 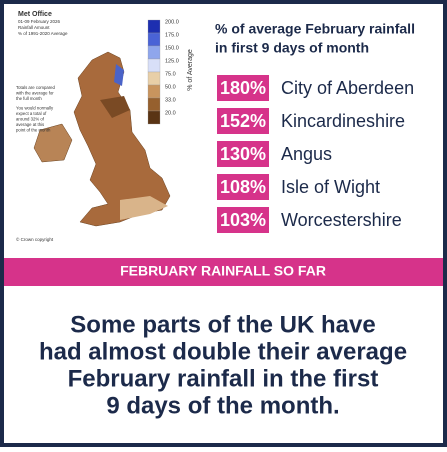 What do you see at coordinates (102, 139) in the screenshot?
I see `map` at bounding box center [102, 139].